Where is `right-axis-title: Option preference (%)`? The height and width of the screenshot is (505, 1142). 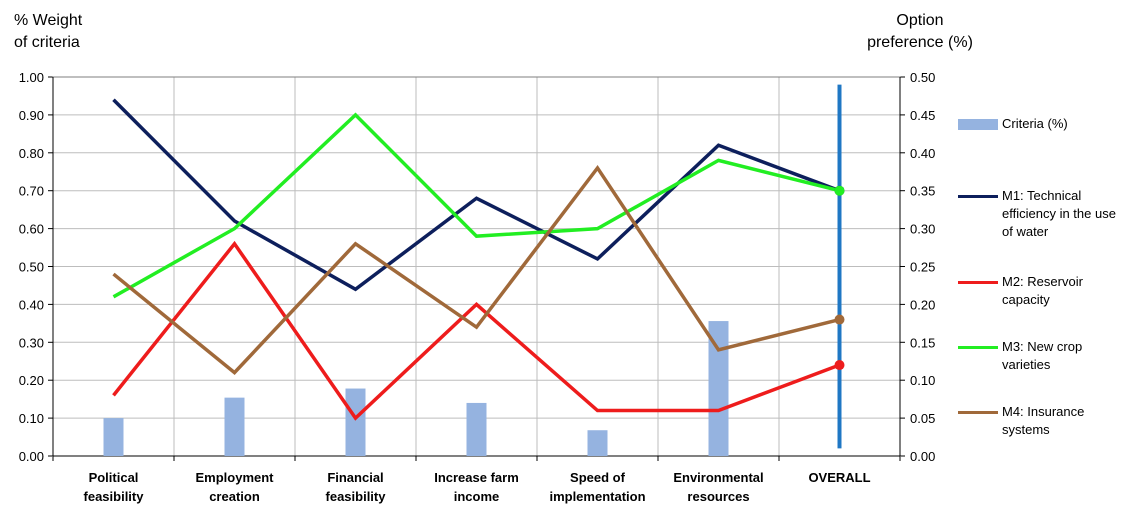
right-axis-title: Option preference (%) is located at coordinates (920, 31).